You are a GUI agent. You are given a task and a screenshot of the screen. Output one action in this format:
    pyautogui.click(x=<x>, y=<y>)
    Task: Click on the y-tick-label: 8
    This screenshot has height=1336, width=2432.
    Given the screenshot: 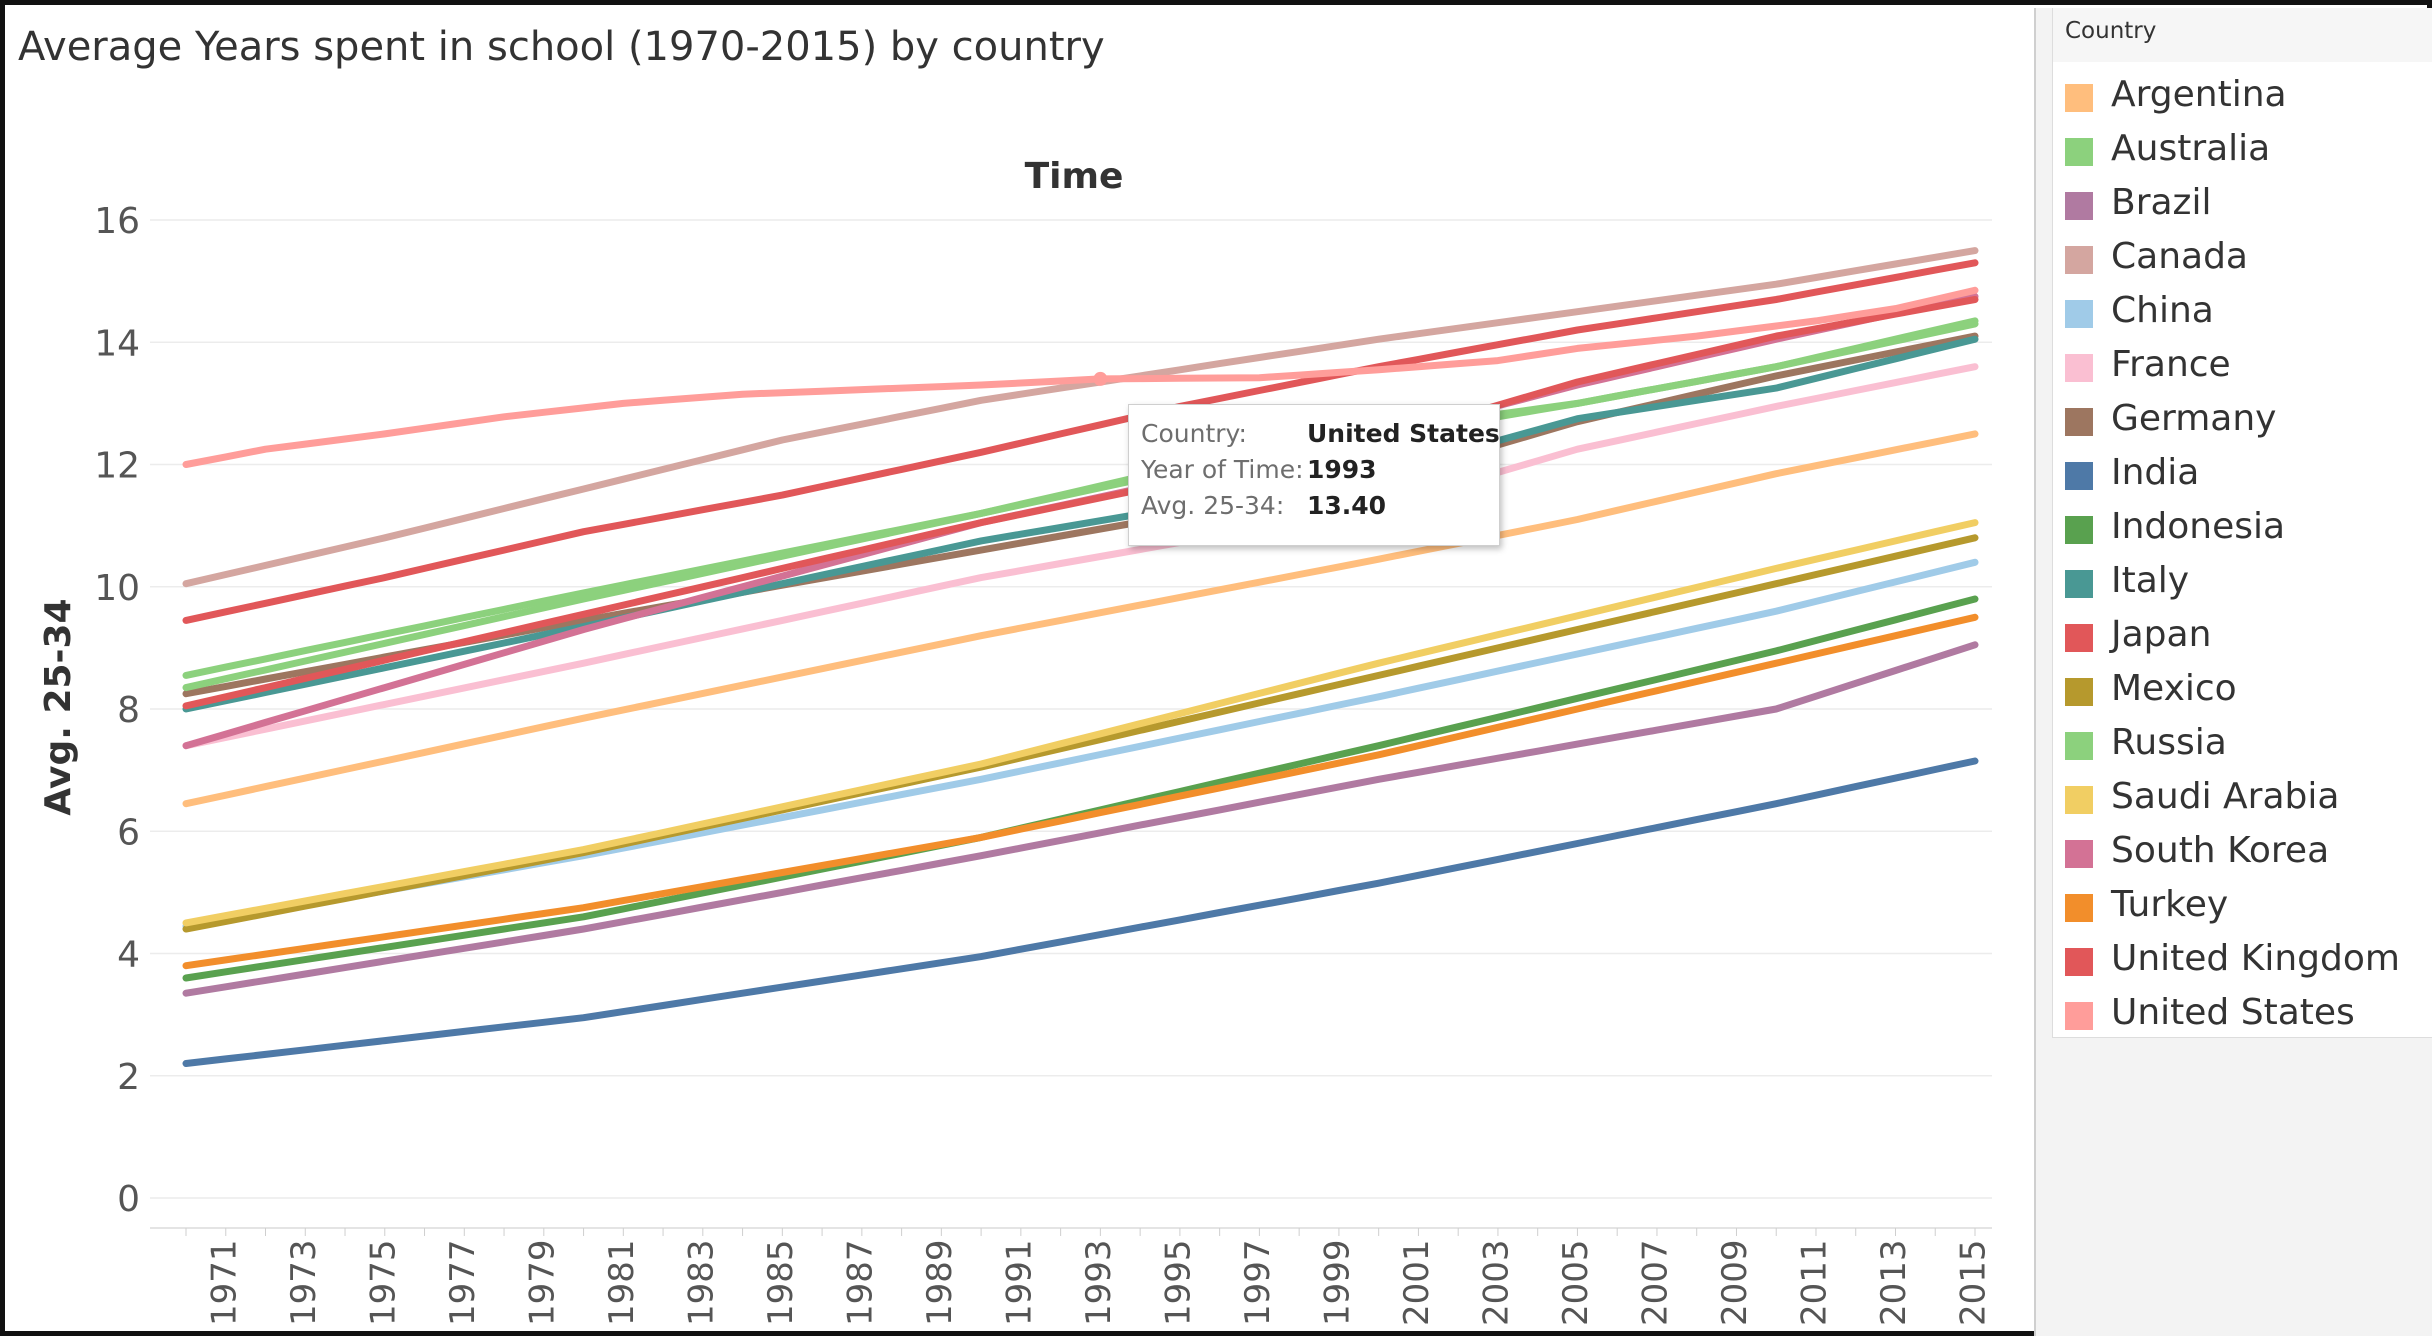 What is the action you would take?
    pyautogui.click(x=128, y=710)
    